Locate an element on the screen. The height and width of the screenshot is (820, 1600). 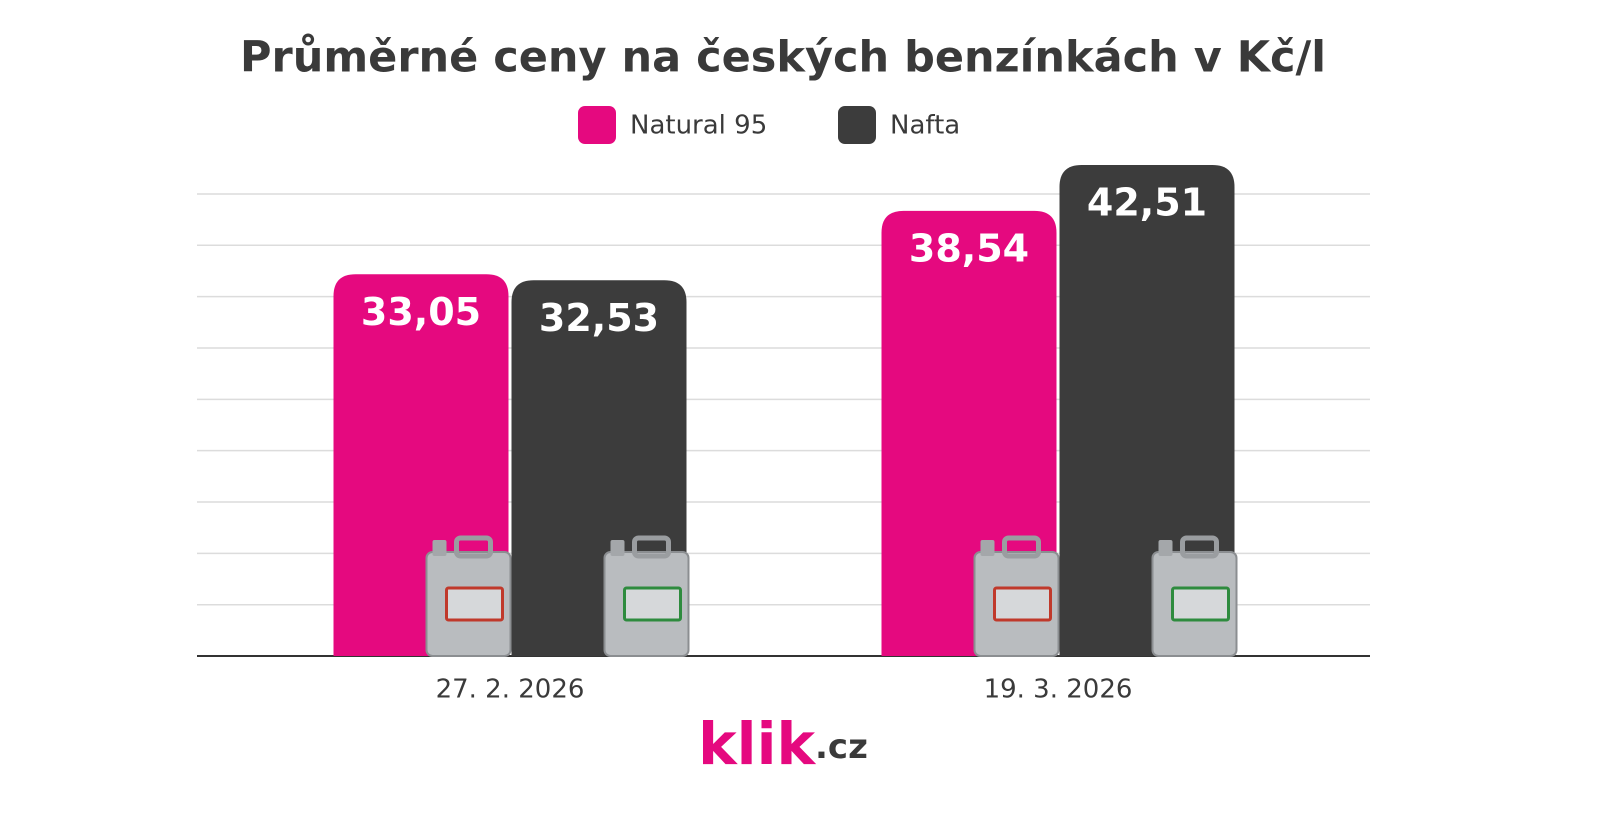
logo: klik.cz is located at coordinates (783, 744).